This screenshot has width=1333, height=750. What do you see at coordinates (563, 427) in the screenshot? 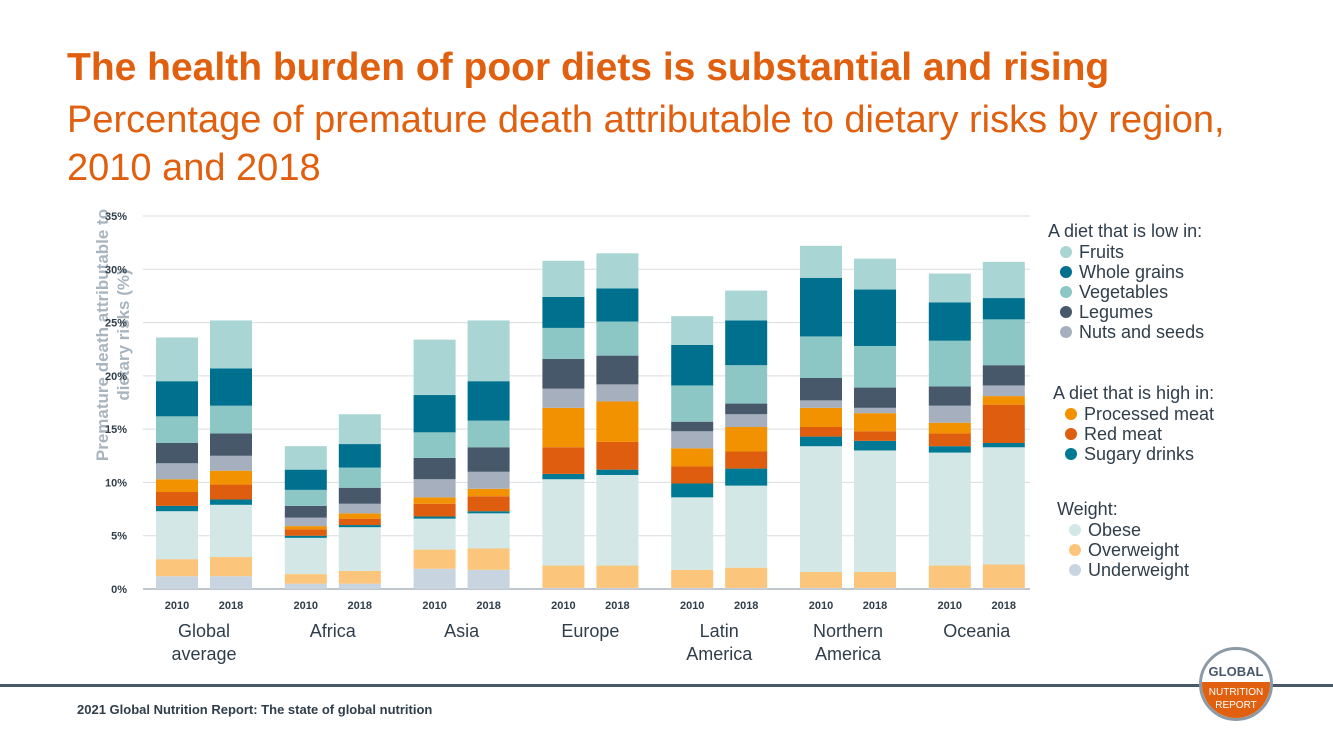
I see `bar-processed-meat-europe-2010` at bounding box center [563, 427].